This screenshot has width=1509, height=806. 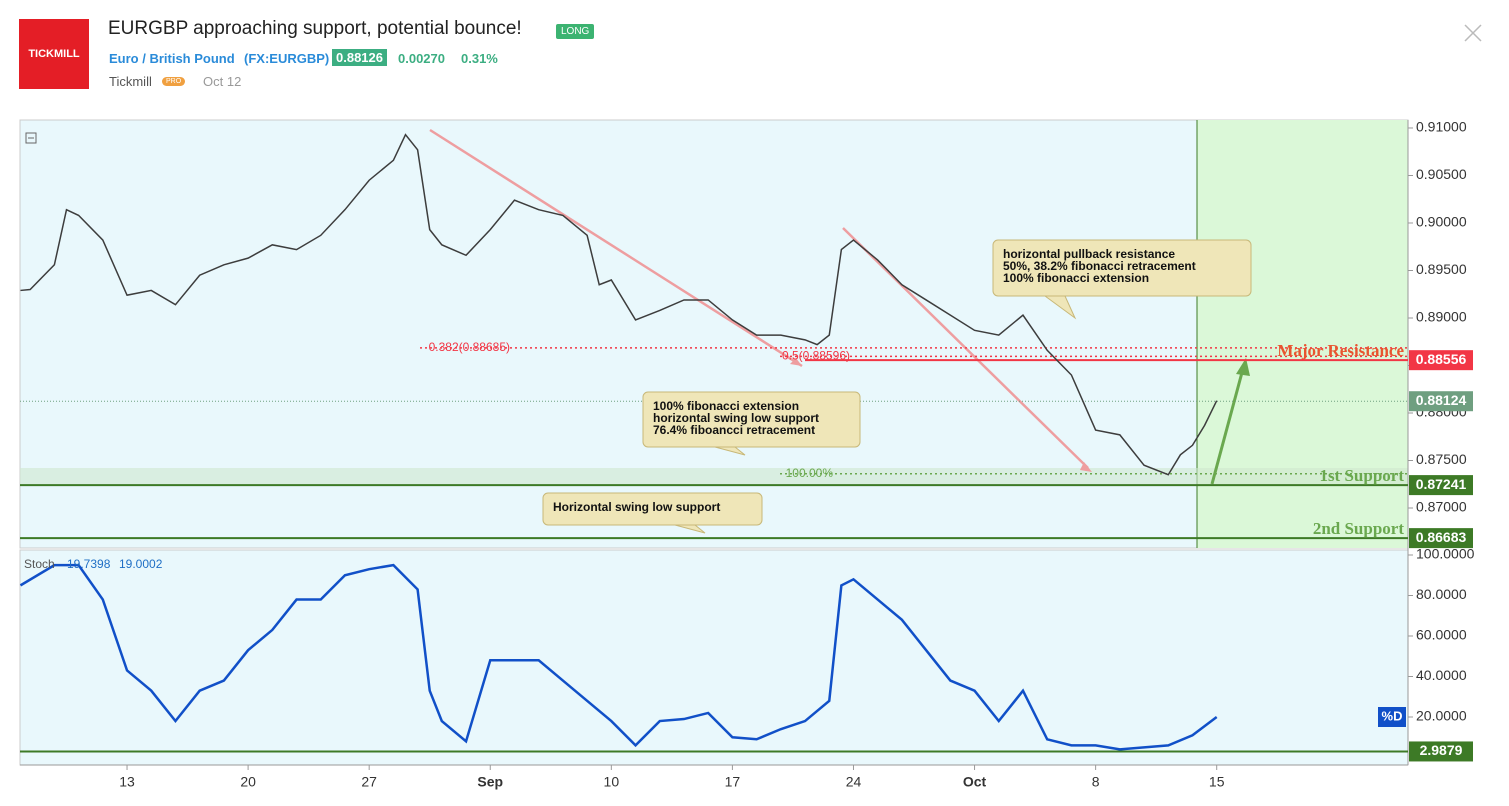 I want to click on y-tick-label: 0.91000, so click(x=1441, y=127).